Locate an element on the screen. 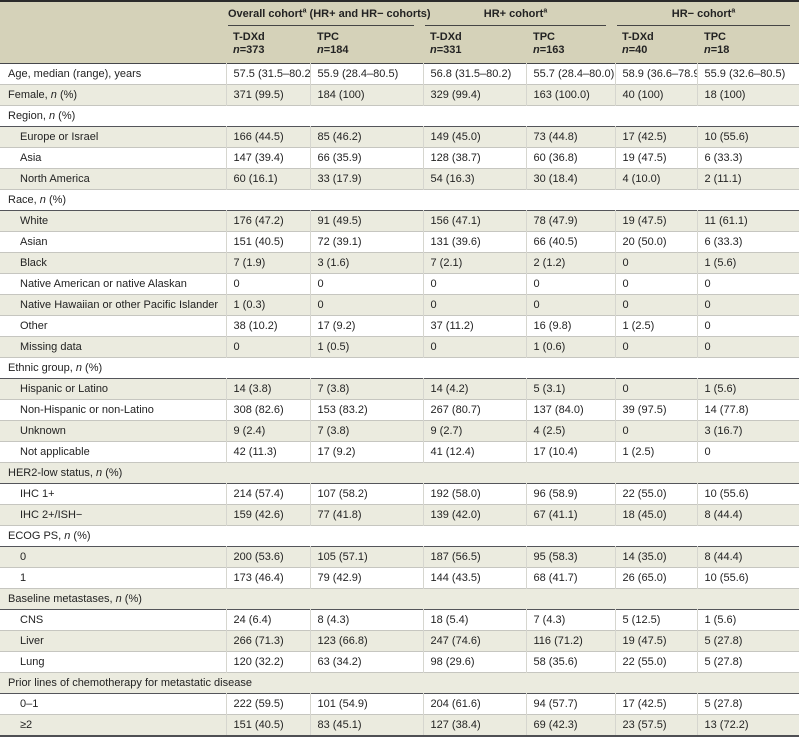  cell-value: 18 (45.0) is located at coordinates (655, 515).